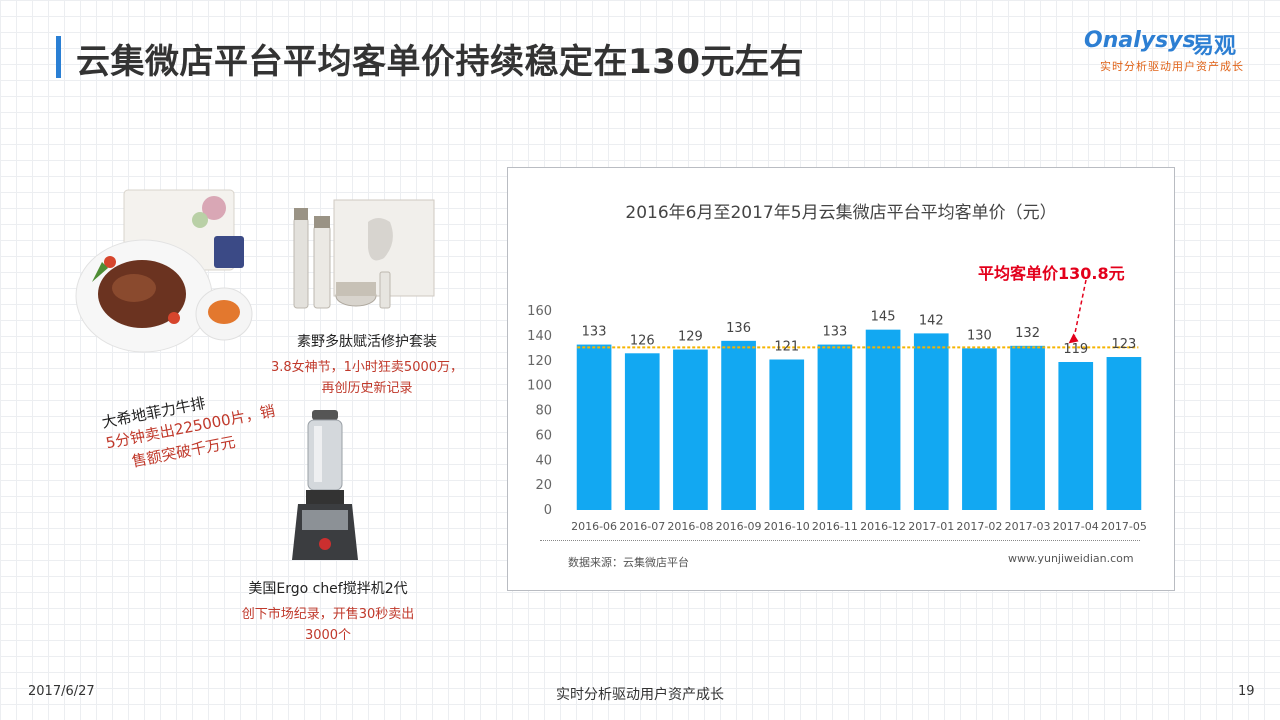  I want to click on product-name: 美国Ergo chef搅拌机2代, so click(328, 589).